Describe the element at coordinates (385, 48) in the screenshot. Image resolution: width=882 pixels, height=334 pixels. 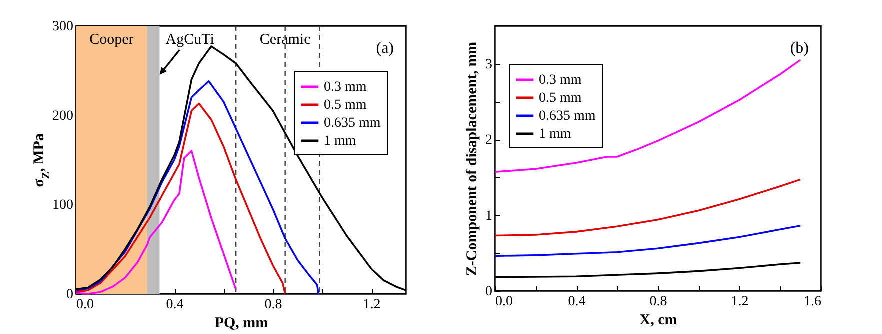
I see `annotation: (a)` at that location.